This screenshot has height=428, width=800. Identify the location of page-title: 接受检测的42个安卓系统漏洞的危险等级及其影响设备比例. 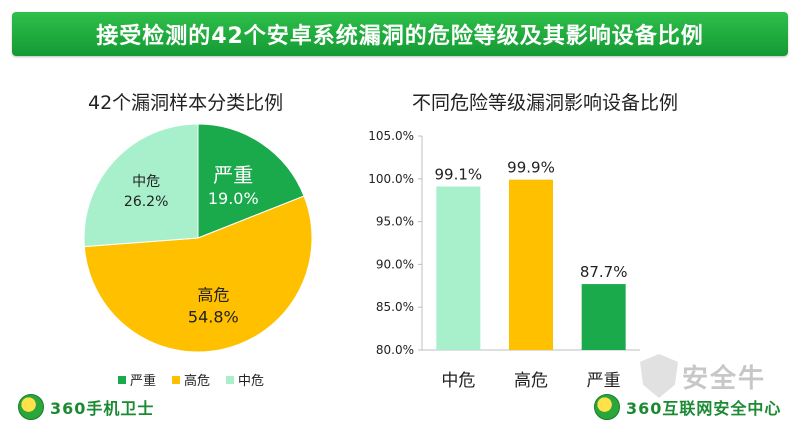
(400, 36).